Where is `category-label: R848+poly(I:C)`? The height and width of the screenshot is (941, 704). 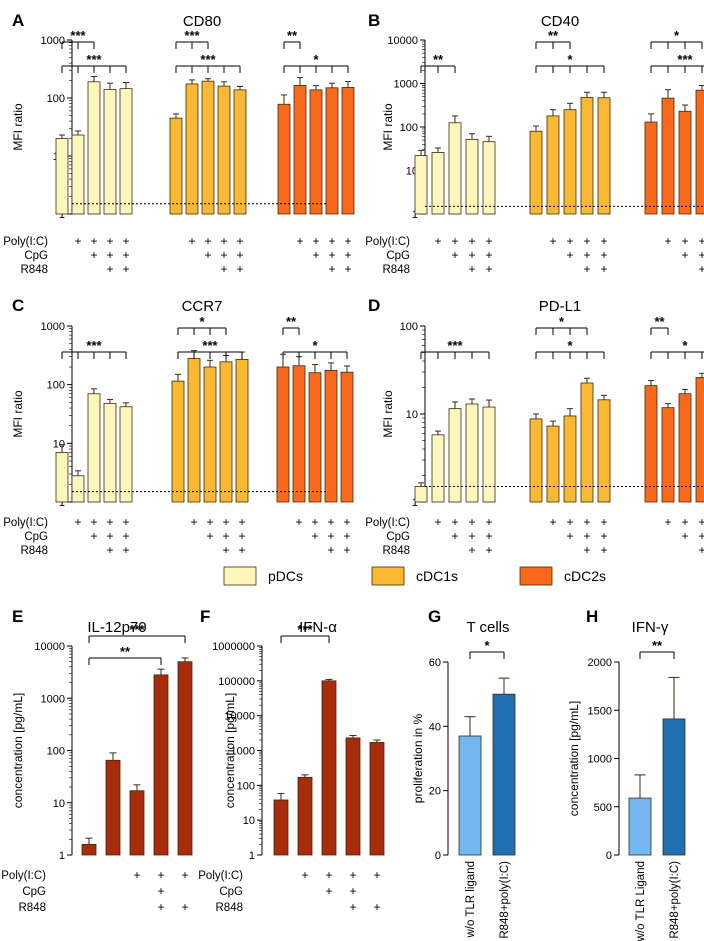 category-label: R848+poly(I:C) is located at coordinates (675, 900).